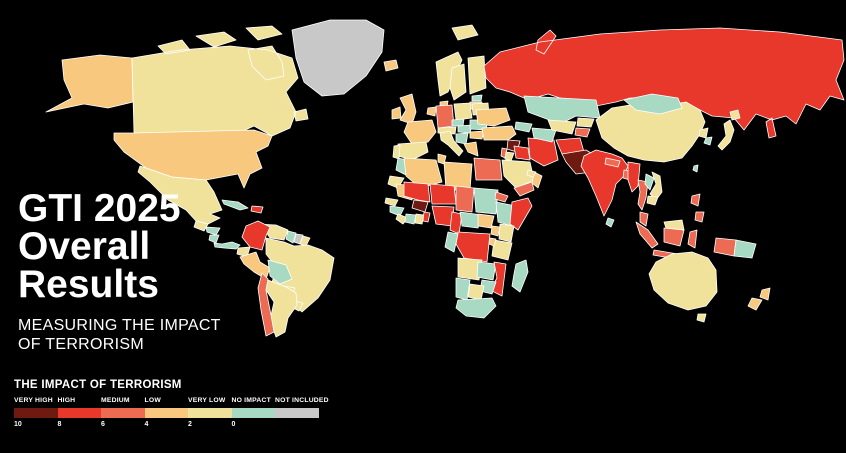 This screenshot has height=453, width=846. I want to click on country-taiwan, so click(695, 168).